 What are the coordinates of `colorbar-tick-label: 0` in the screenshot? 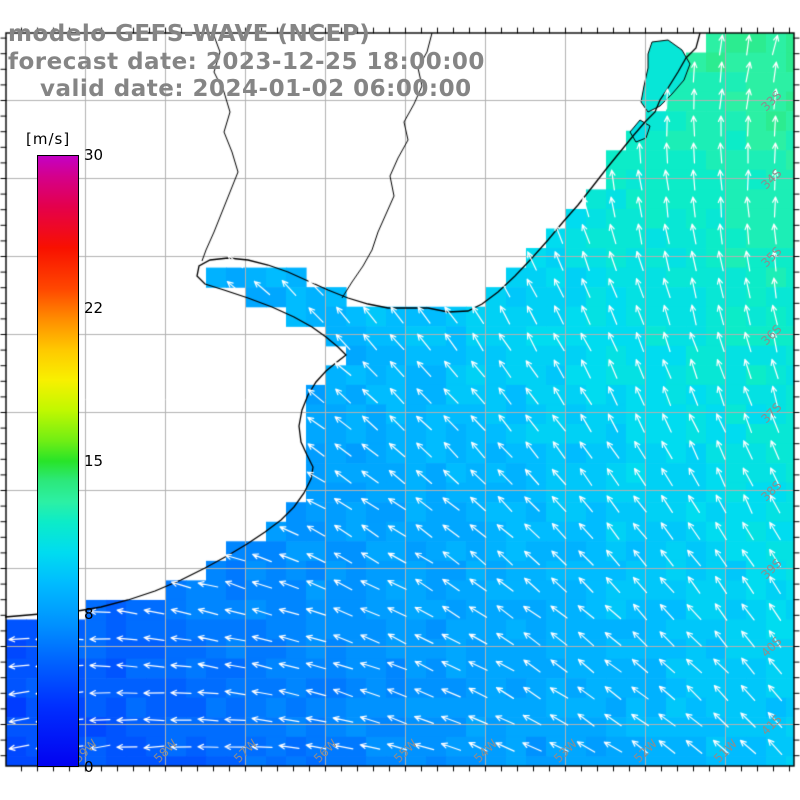 It's located at (89, 767).